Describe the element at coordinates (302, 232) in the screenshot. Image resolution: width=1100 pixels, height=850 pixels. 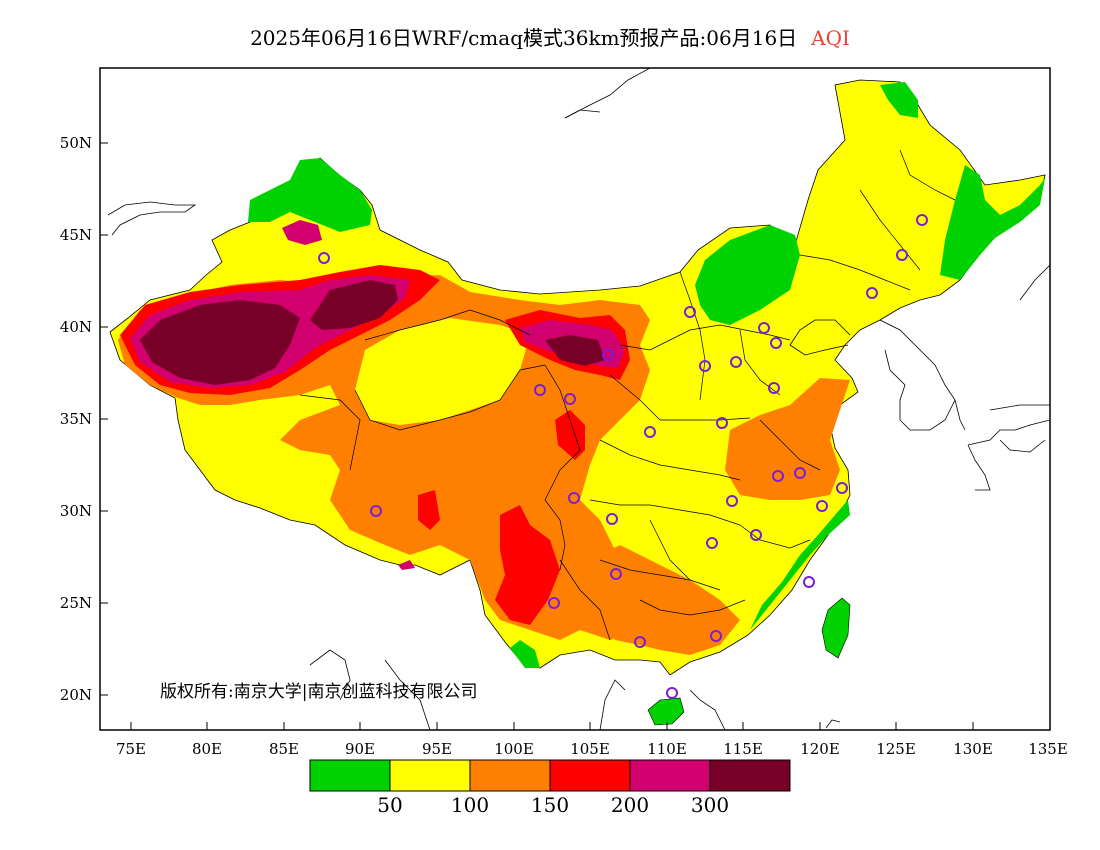
I see `region-aqi-purple-dzungaria` at that location.